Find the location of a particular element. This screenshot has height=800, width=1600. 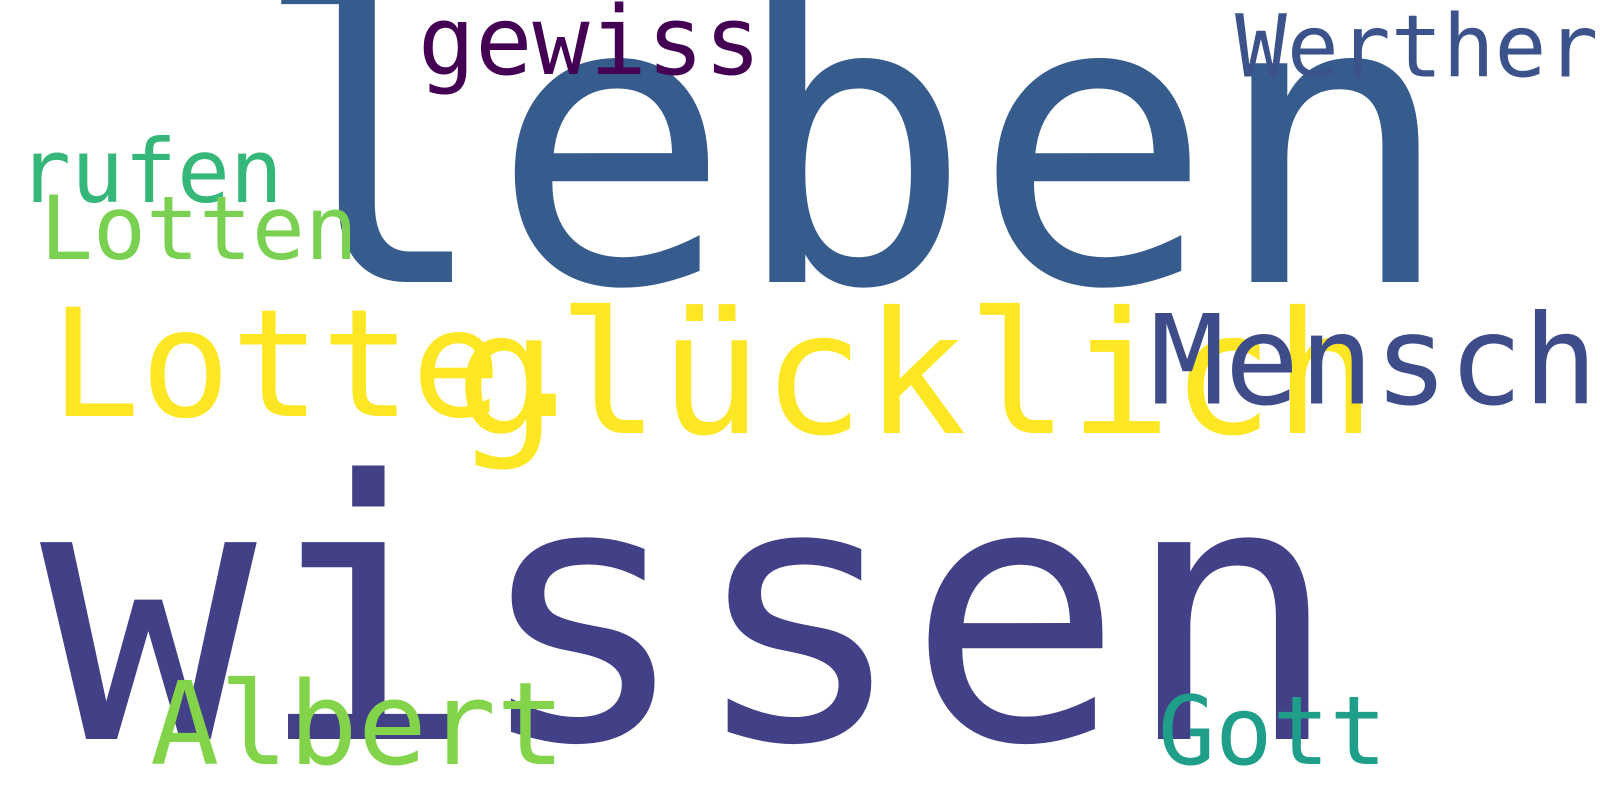

word-lotte: Lotte. is located at coordinates (321, 365).